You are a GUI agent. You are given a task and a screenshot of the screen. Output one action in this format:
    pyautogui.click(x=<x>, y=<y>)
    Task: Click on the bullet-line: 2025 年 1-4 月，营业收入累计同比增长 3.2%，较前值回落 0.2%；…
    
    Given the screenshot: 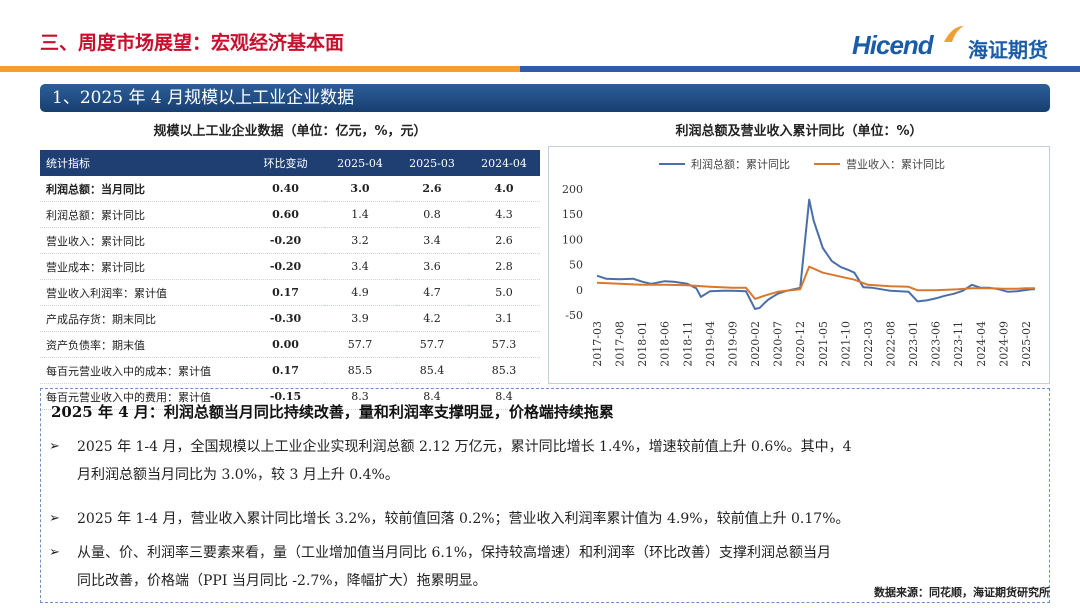 What is the action you would take?
    pyautogui.click(x=463, y=519)
    